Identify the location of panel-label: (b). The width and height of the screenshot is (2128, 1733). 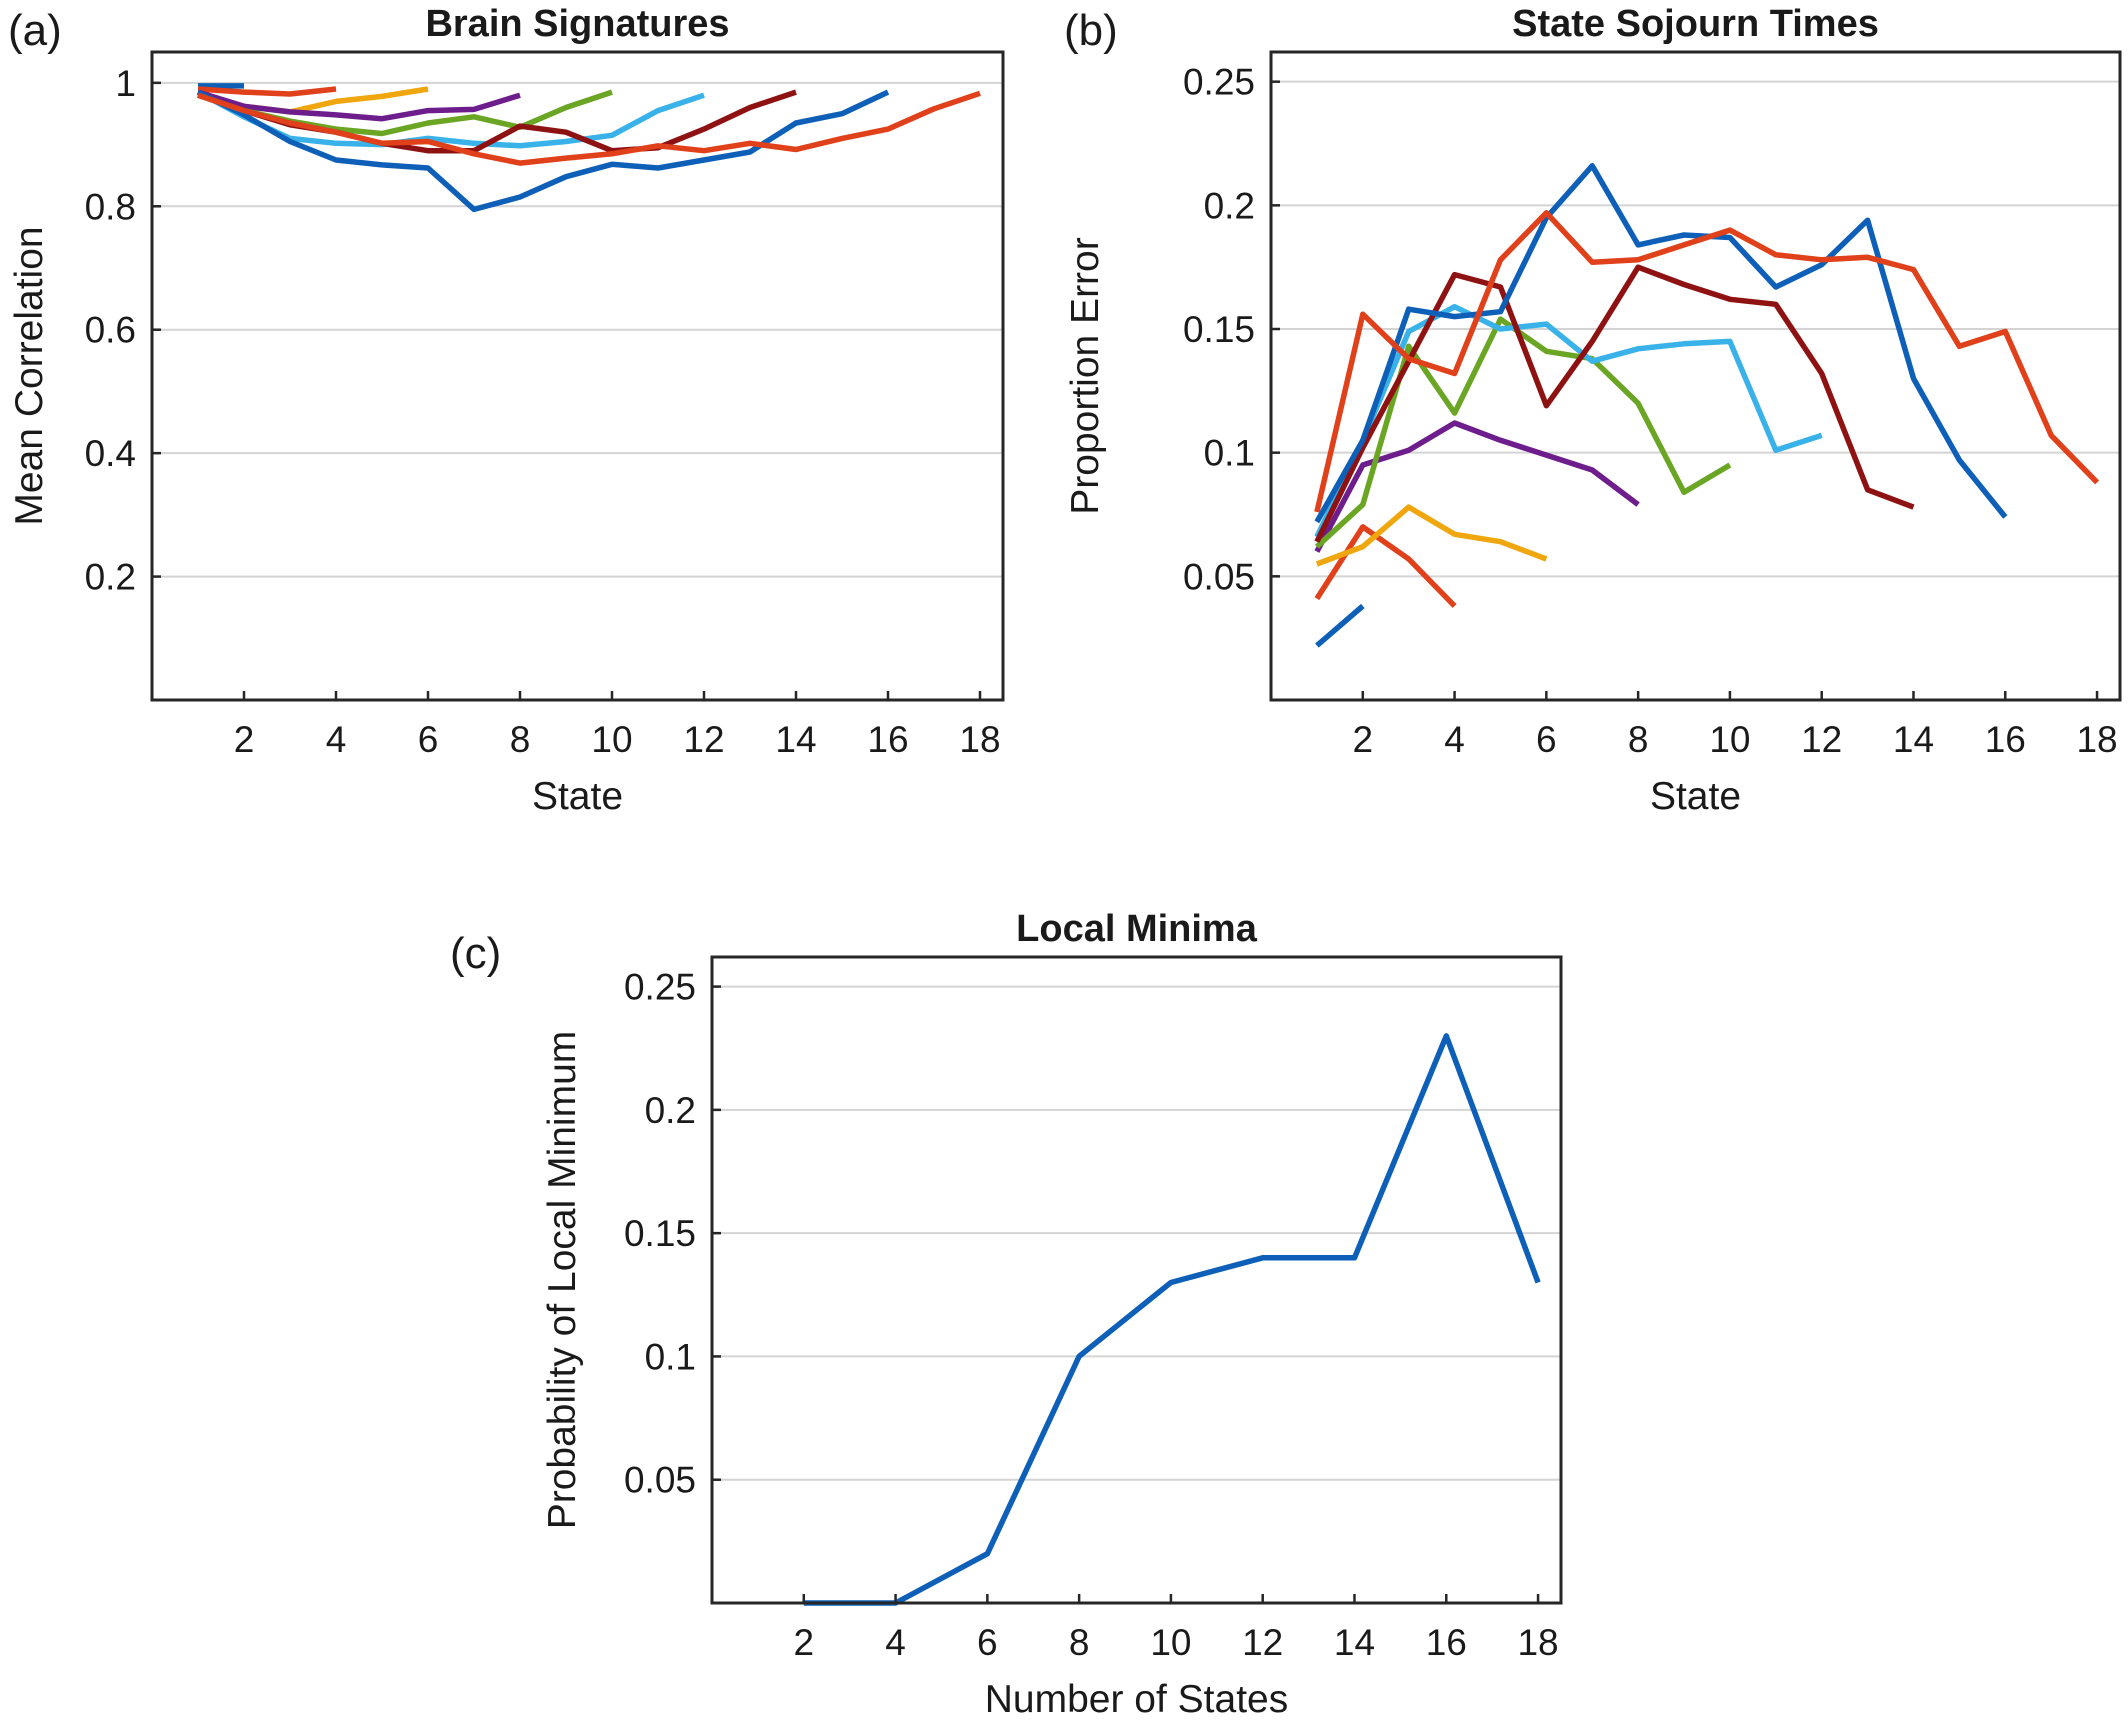
(1091, 30).